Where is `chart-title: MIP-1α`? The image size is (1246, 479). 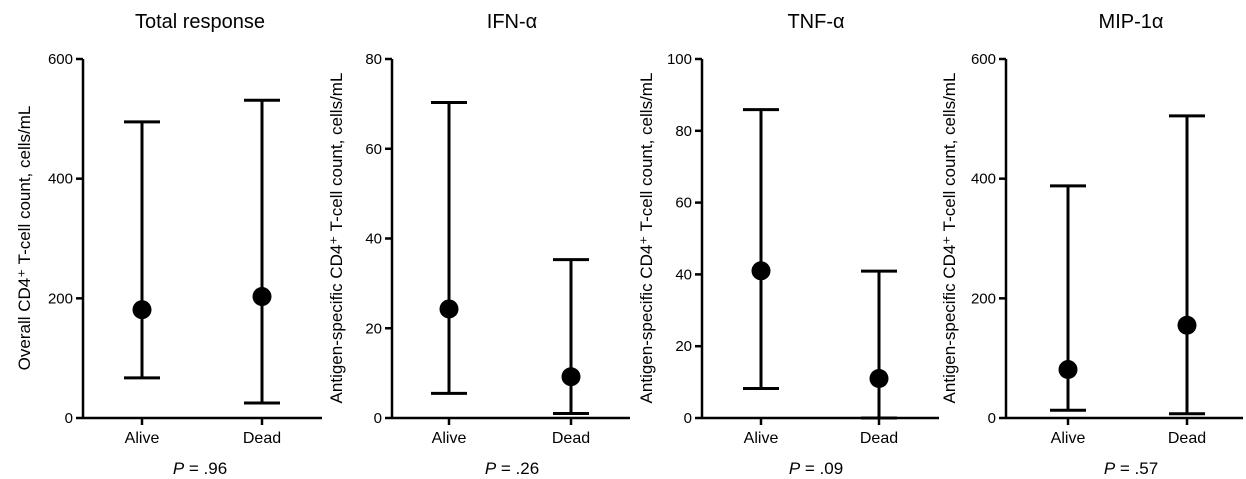
chart-title: MIP-1α is located at coordinates (1131, 22).